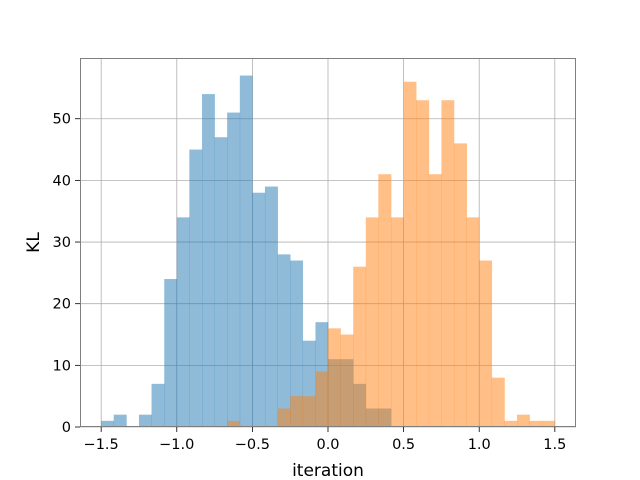  Describe the element at coordinates (62, 366) in the screenshot. I see `y-tick-label: 10` at that location.